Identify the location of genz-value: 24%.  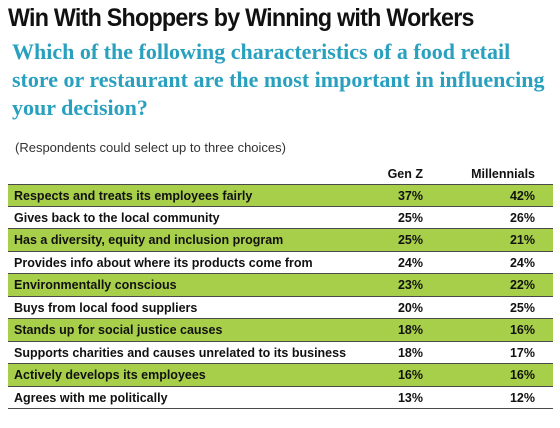
(410, 262).